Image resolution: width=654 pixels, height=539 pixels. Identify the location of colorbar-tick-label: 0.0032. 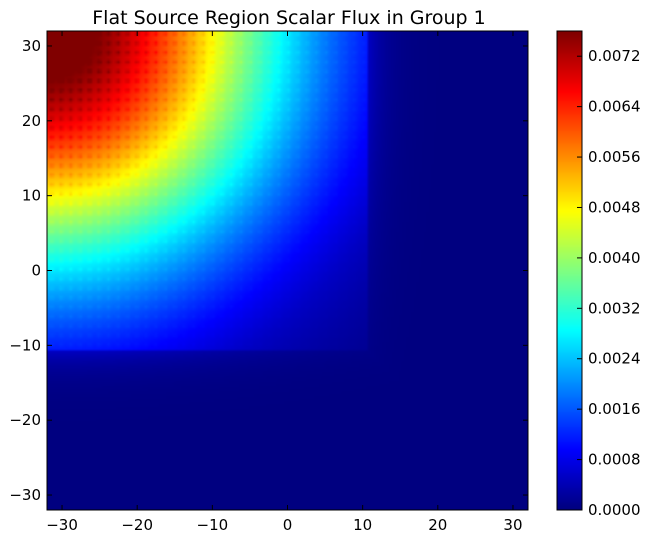
(614, 308).